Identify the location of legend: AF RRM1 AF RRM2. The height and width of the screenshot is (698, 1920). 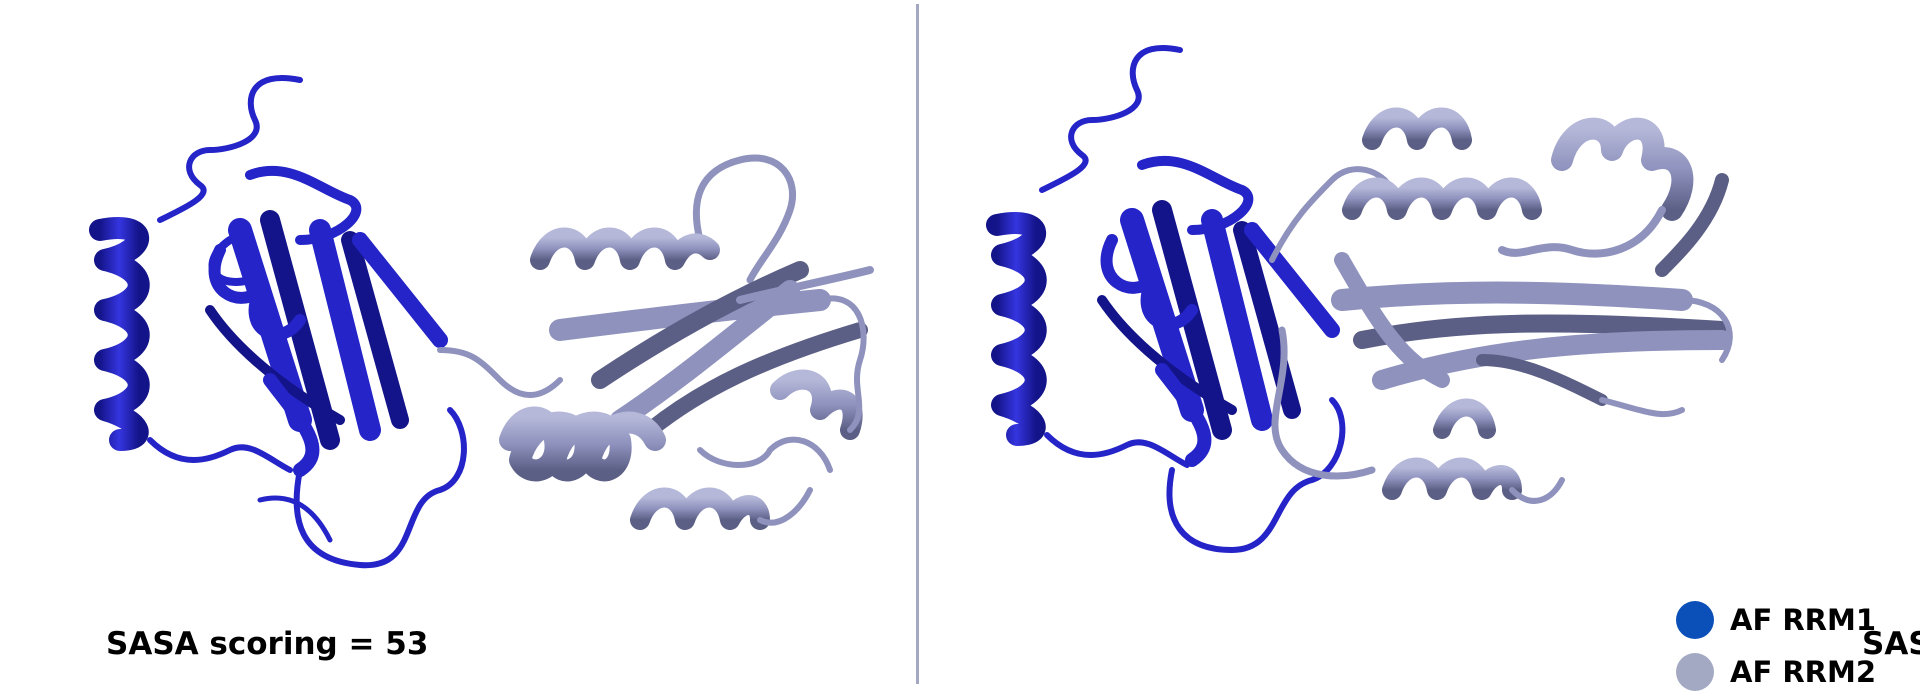
(1776, 646).